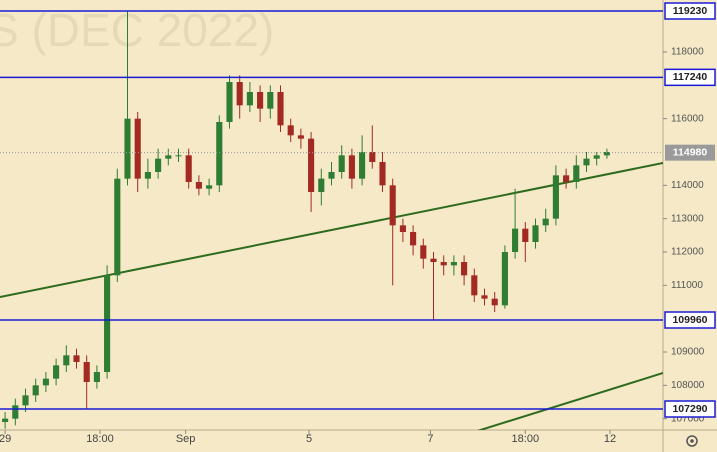 The width and height of the screenshot is (717, 452). I want to click on x-tick-label: 7, so click(430, 439).